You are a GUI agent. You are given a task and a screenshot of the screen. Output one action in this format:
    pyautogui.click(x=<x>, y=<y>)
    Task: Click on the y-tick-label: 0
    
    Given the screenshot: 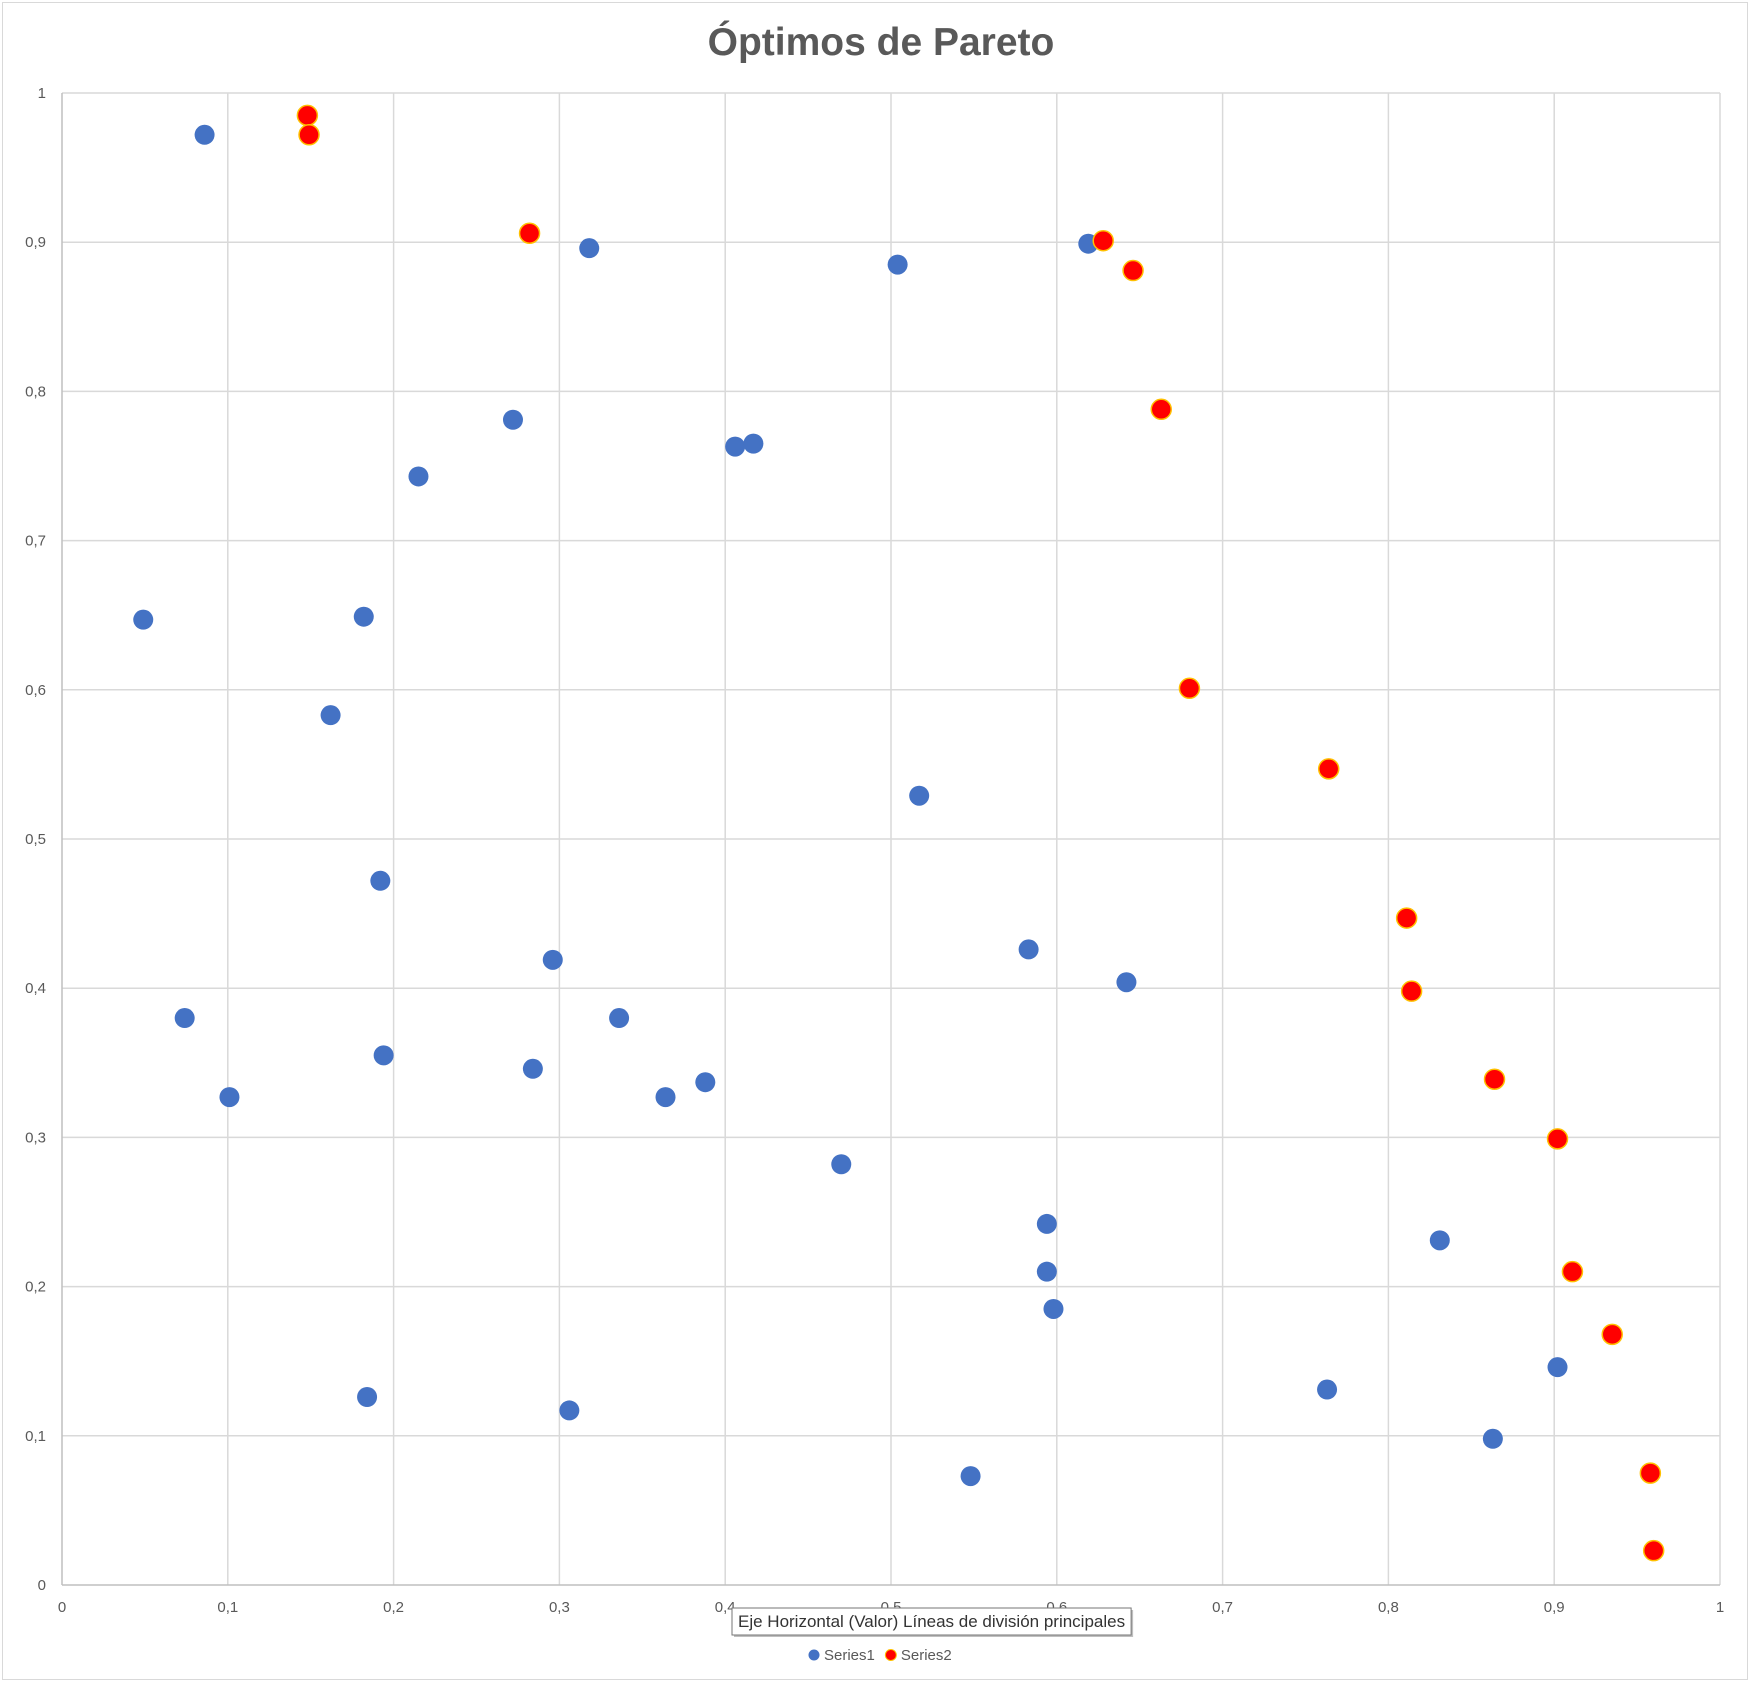 What is the action you would take?
    pyautogui.click(x=42, y=1585)
    